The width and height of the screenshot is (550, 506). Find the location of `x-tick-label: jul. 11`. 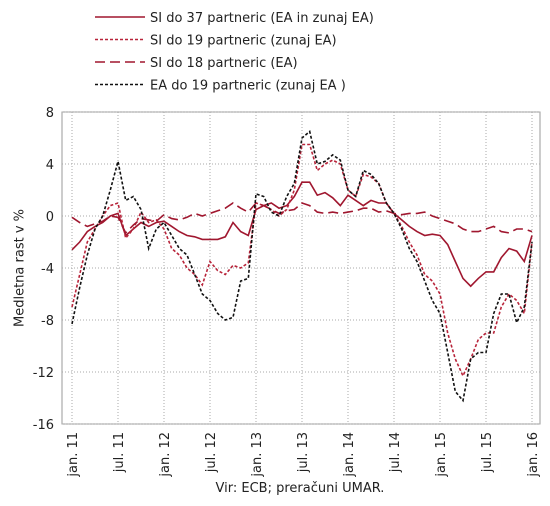

x-tick-label: jul. 11 is located at coordinates (119, 452).